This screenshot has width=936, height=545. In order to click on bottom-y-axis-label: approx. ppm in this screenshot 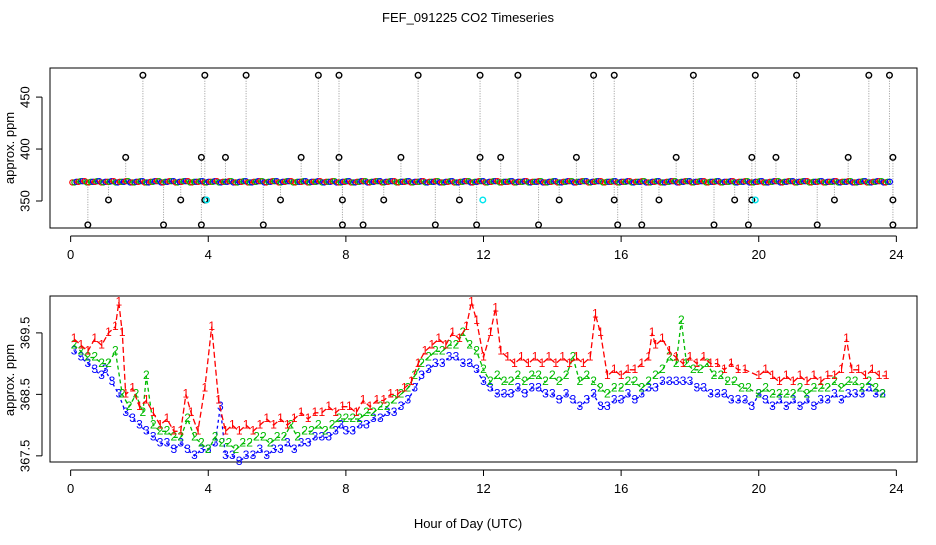, I will do `click(9, 380)`.